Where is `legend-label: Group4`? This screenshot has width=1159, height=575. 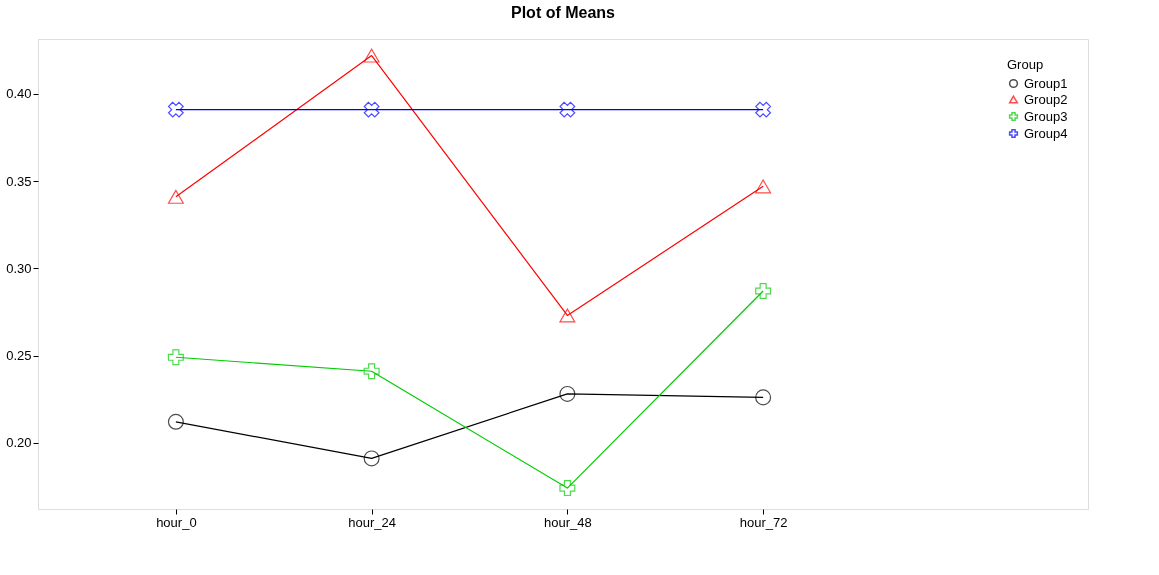
legend-label: Group4 is located at coordinates (1046, 133).